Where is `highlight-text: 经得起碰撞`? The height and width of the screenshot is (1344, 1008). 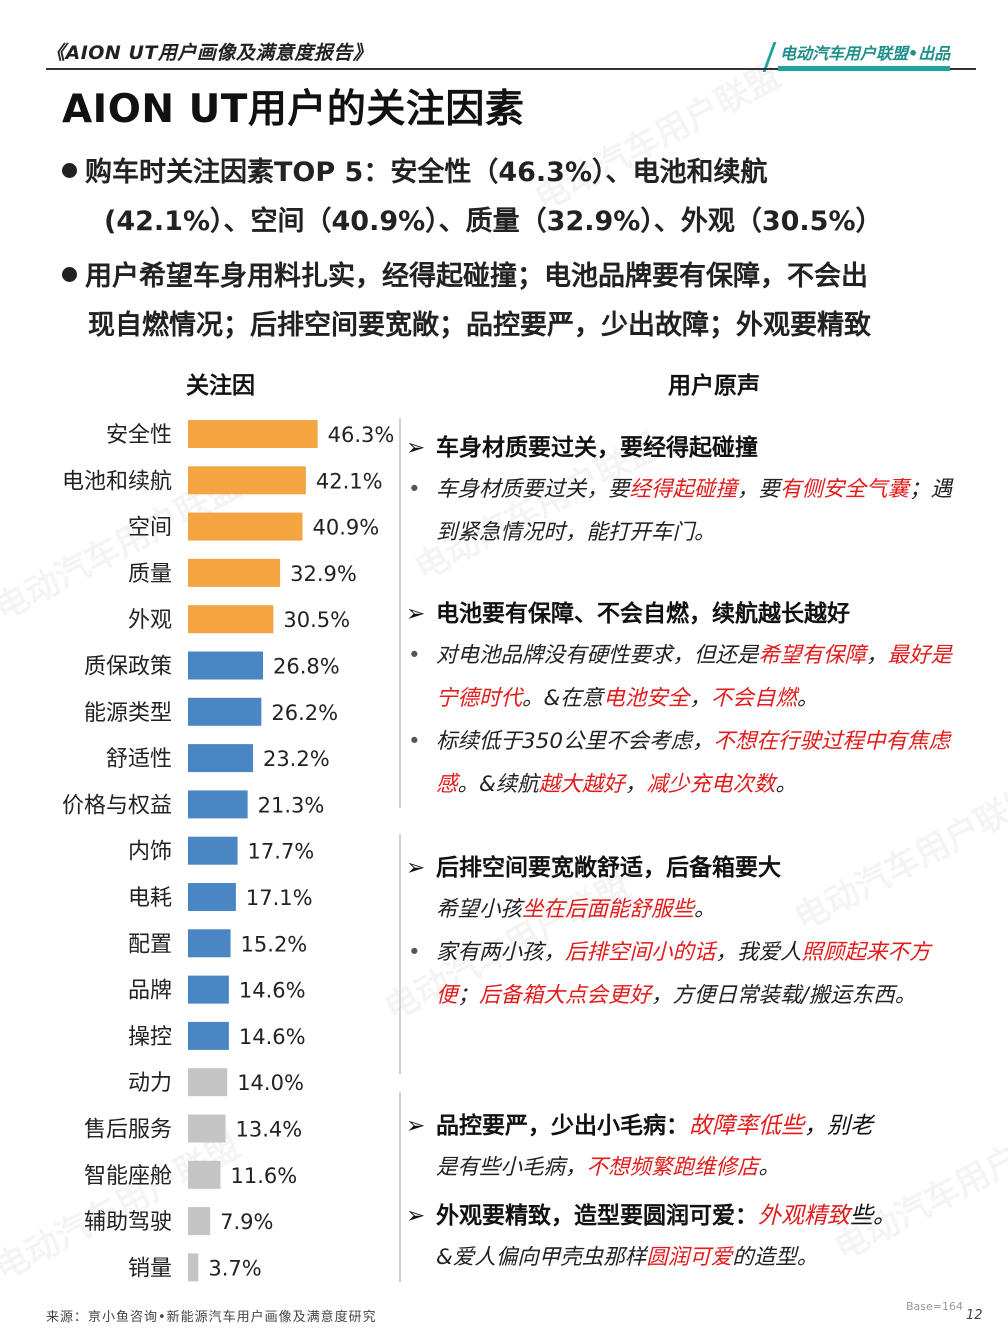
highlight-text: 经得起碰撞 is located at coordinates (683, 489).